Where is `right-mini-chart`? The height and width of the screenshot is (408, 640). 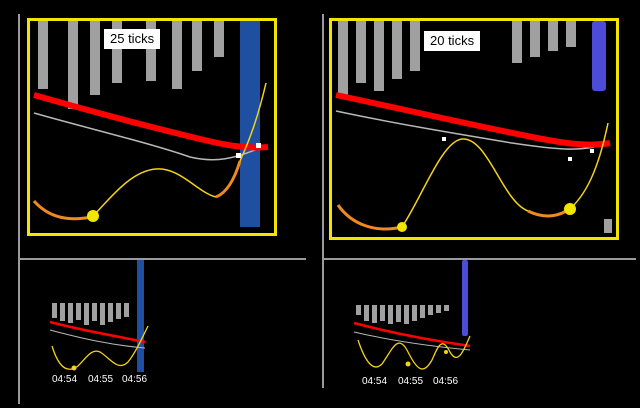 right-mini-chart is located at coordinates (412, 315).